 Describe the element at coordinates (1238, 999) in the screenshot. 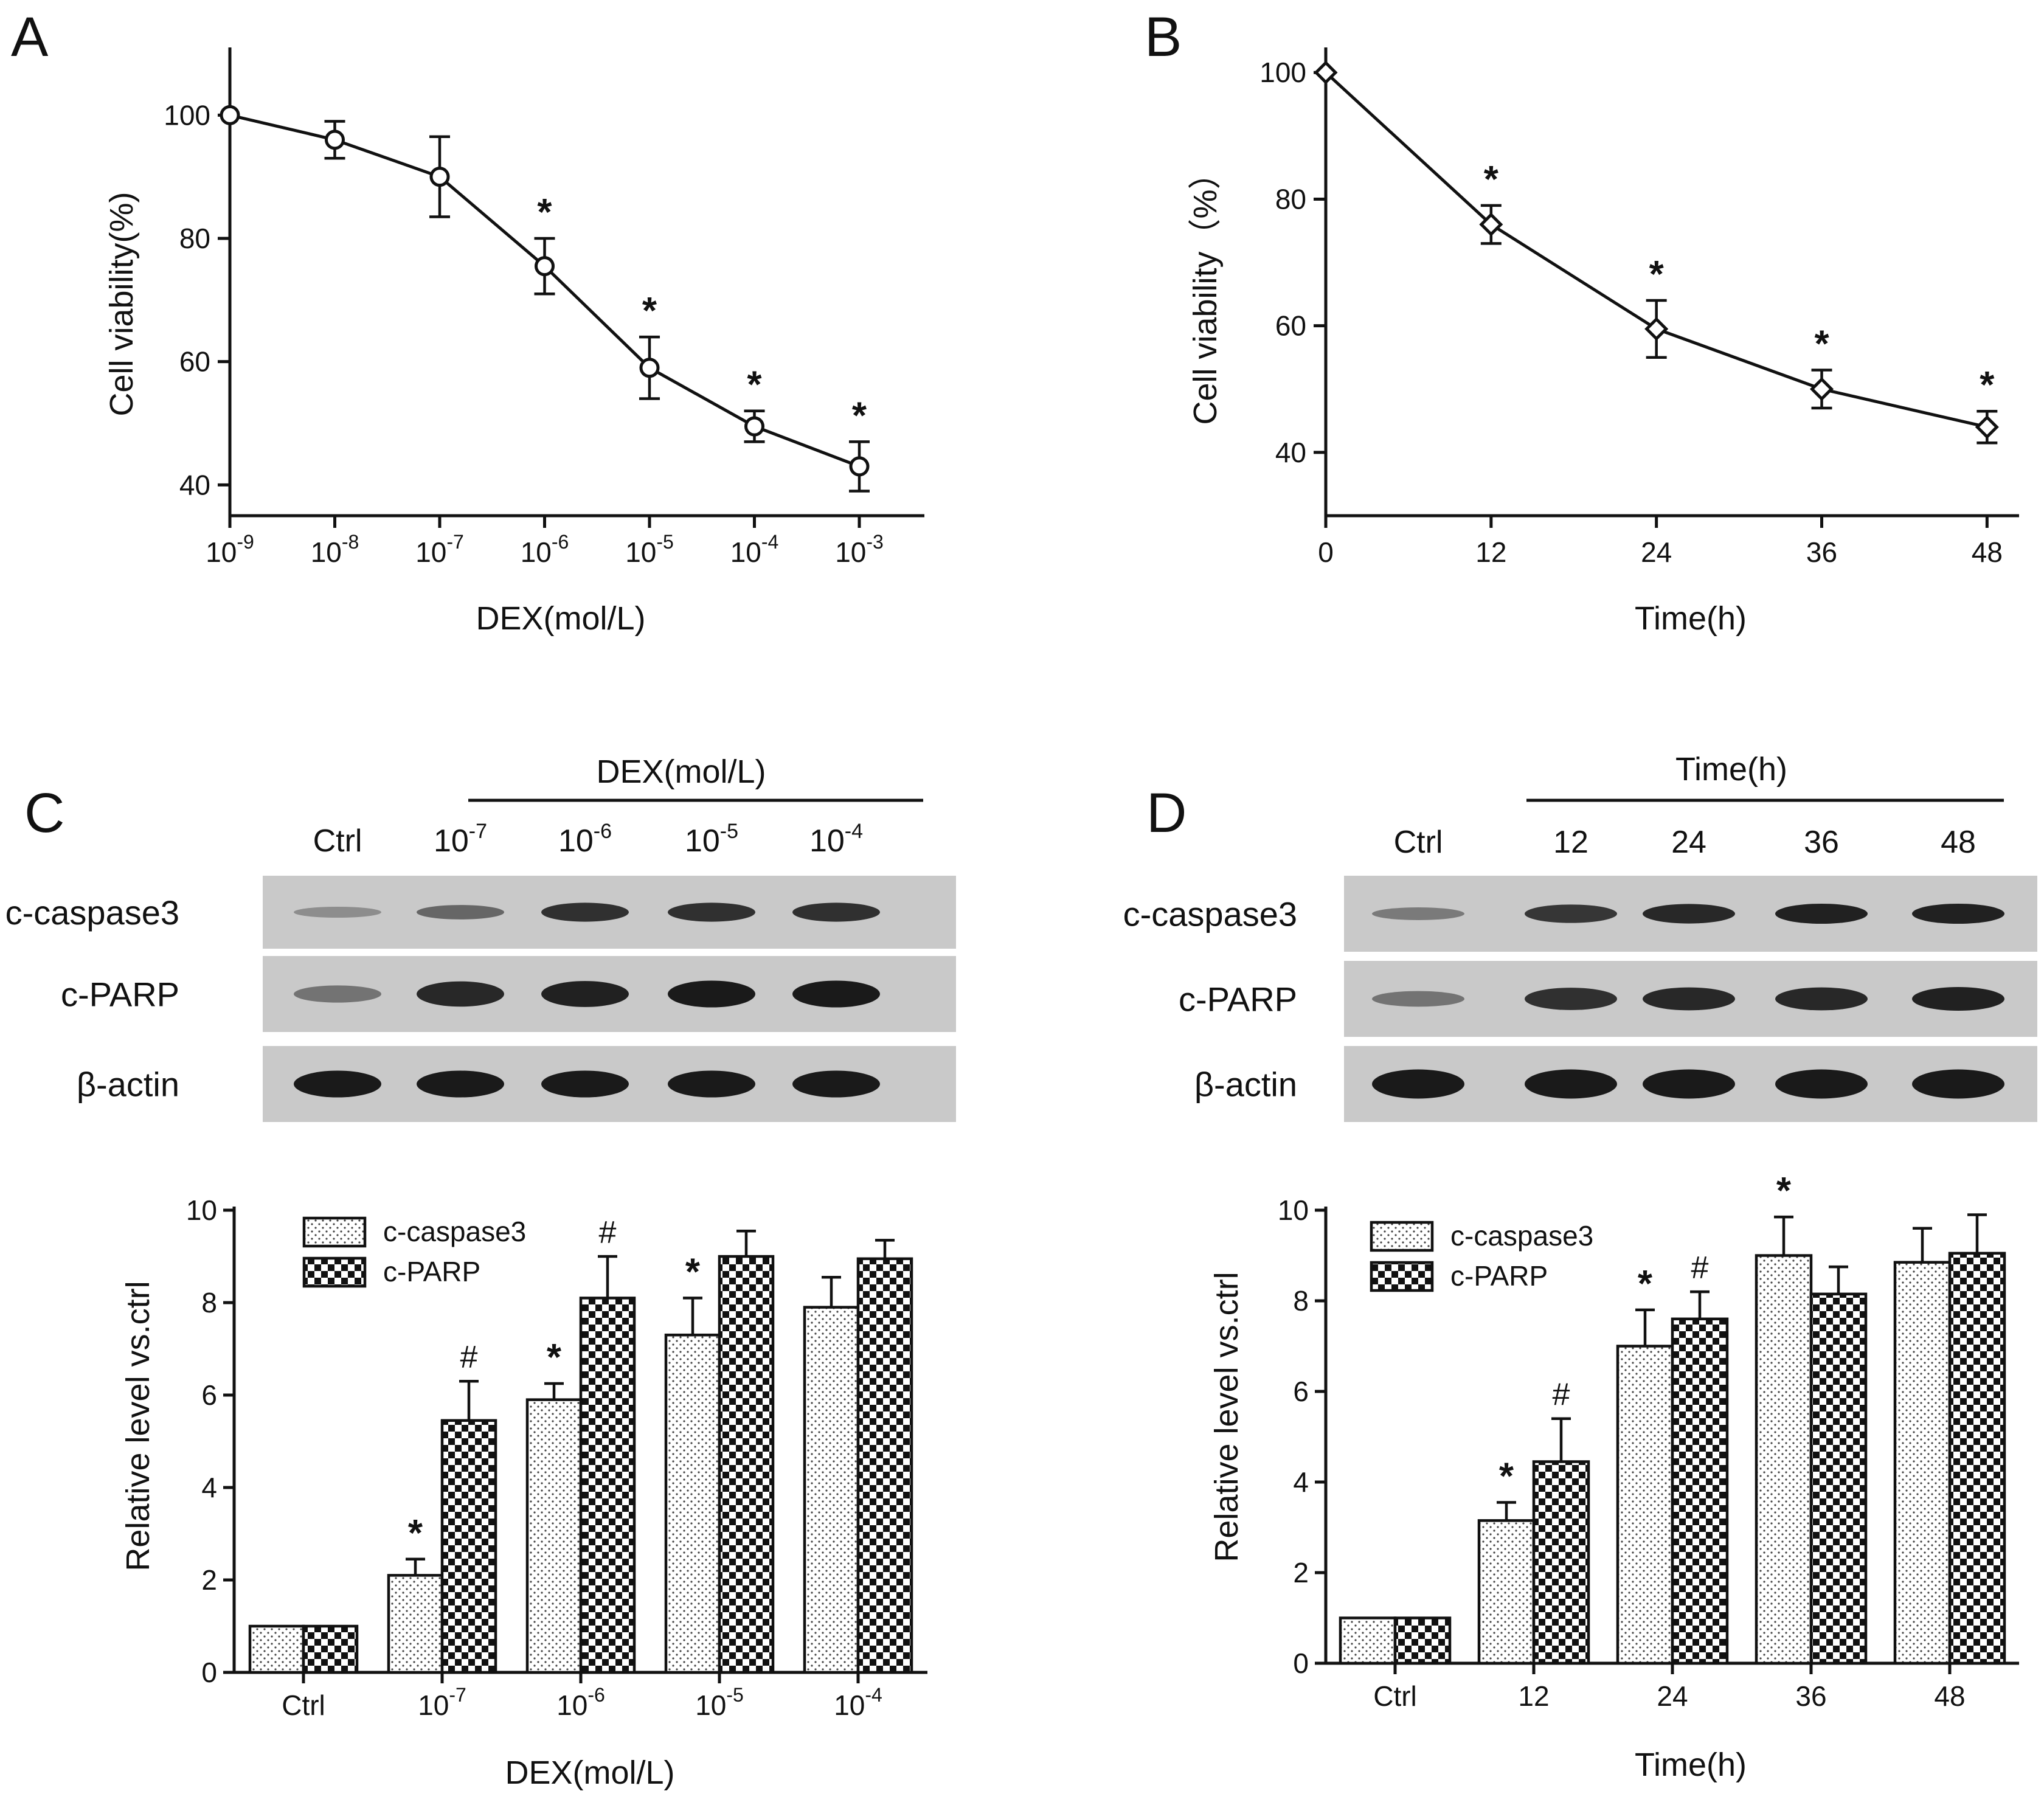

I see `blot-row-label: c-PARP` at that location.